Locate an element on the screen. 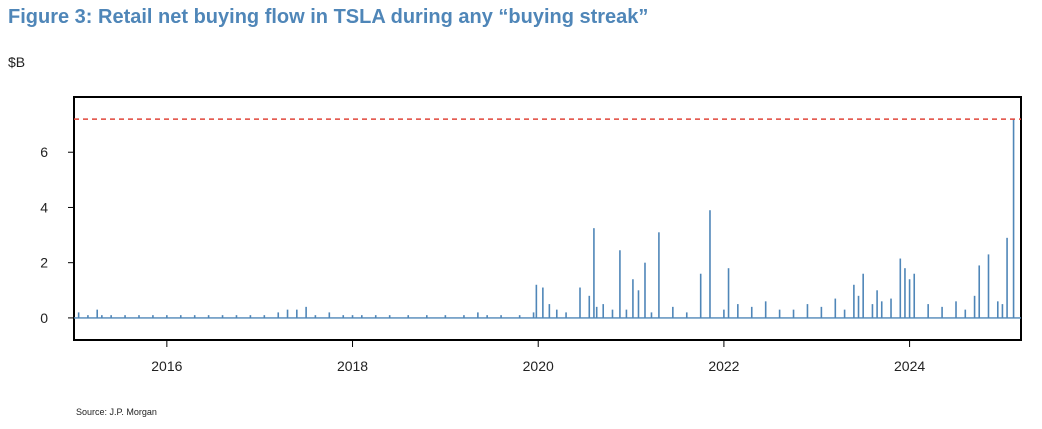 The width and height of the screenshot is (1042, 429). x-tick-label: 2020 is located at coordinates (538, 366).